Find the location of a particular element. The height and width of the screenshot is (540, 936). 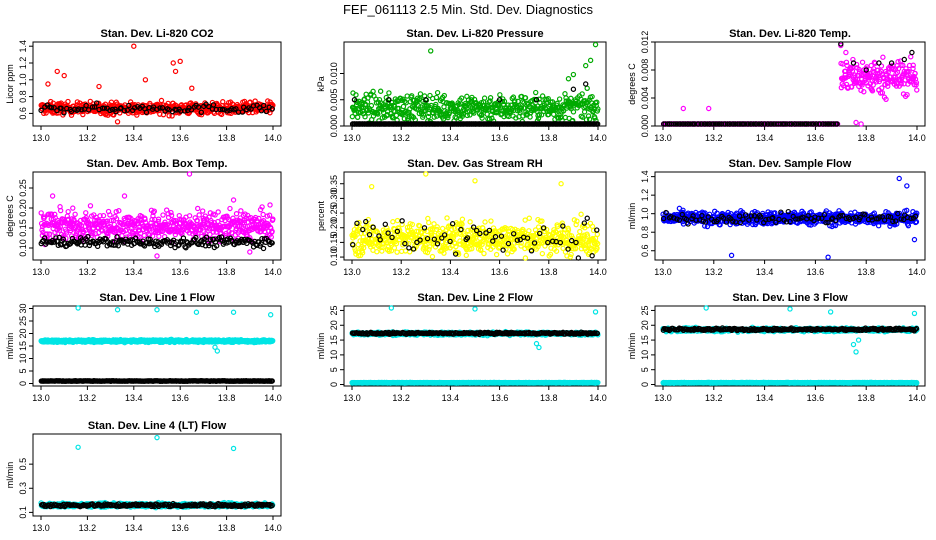

x-tick-label: 13.4 is located at coordinates (765, 272).